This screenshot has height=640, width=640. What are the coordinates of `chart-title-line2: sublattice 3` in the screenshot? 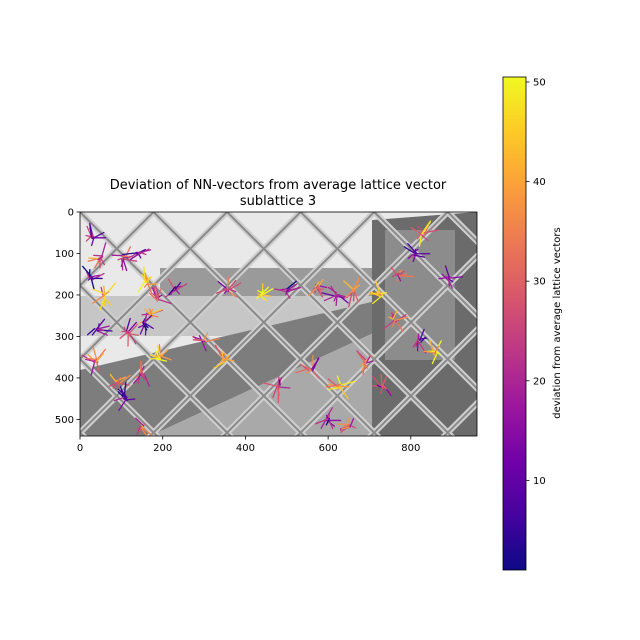 It's located at (278, 201).